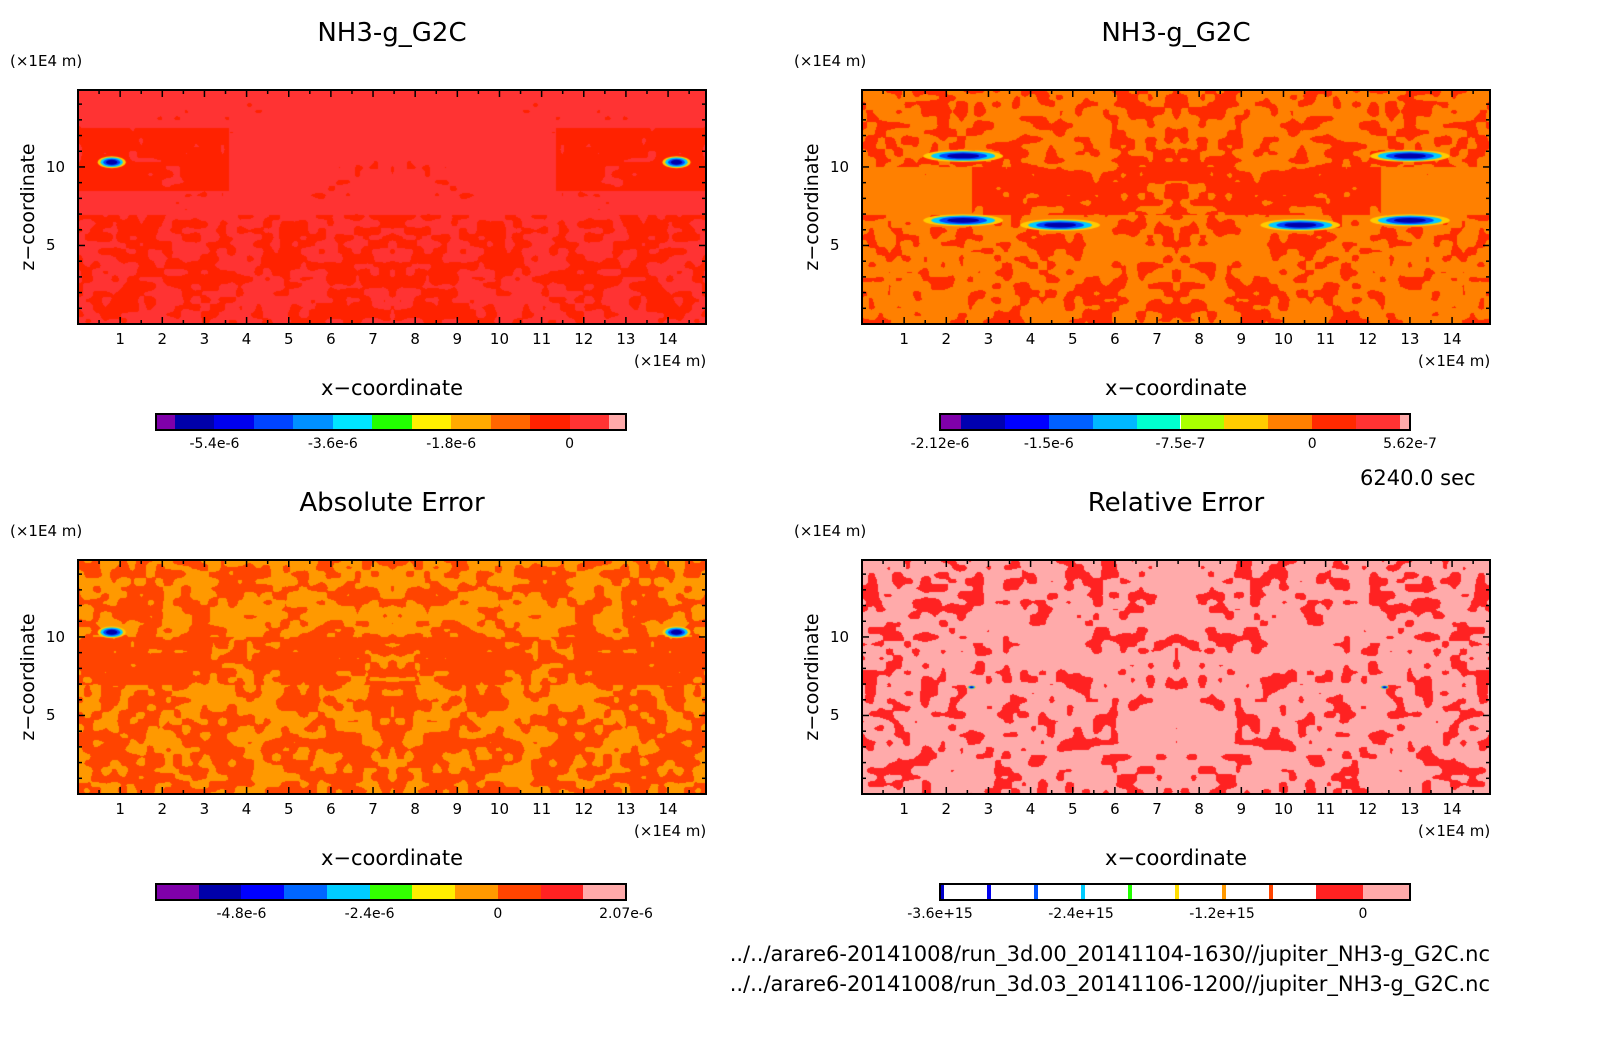  Describe the element at coordinates (668, 339) in the screenshot. I see `x-tick-label: 14` at that location.